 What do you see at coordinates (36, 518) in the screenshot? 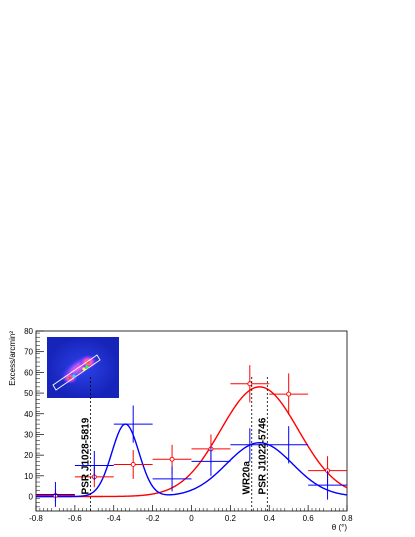
I see `x-tick-label-0: -0.8` at bounding box center [36, 518].